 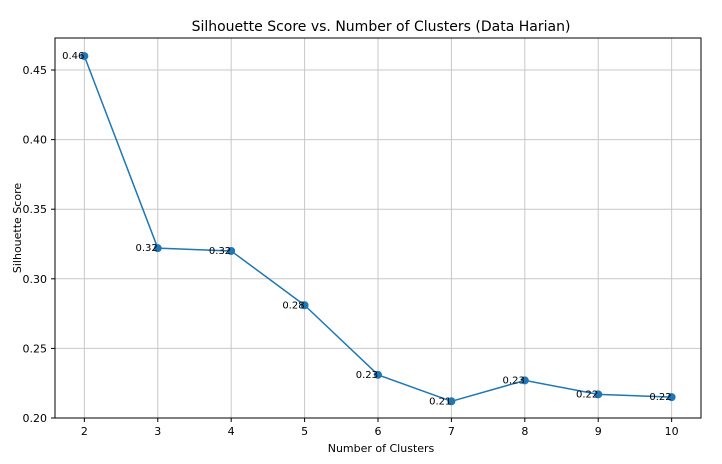 What do you see at coordinates (660, 397) in the screenshot?
I see `data-label-8: 0.22` at bounding box center [660, 397].